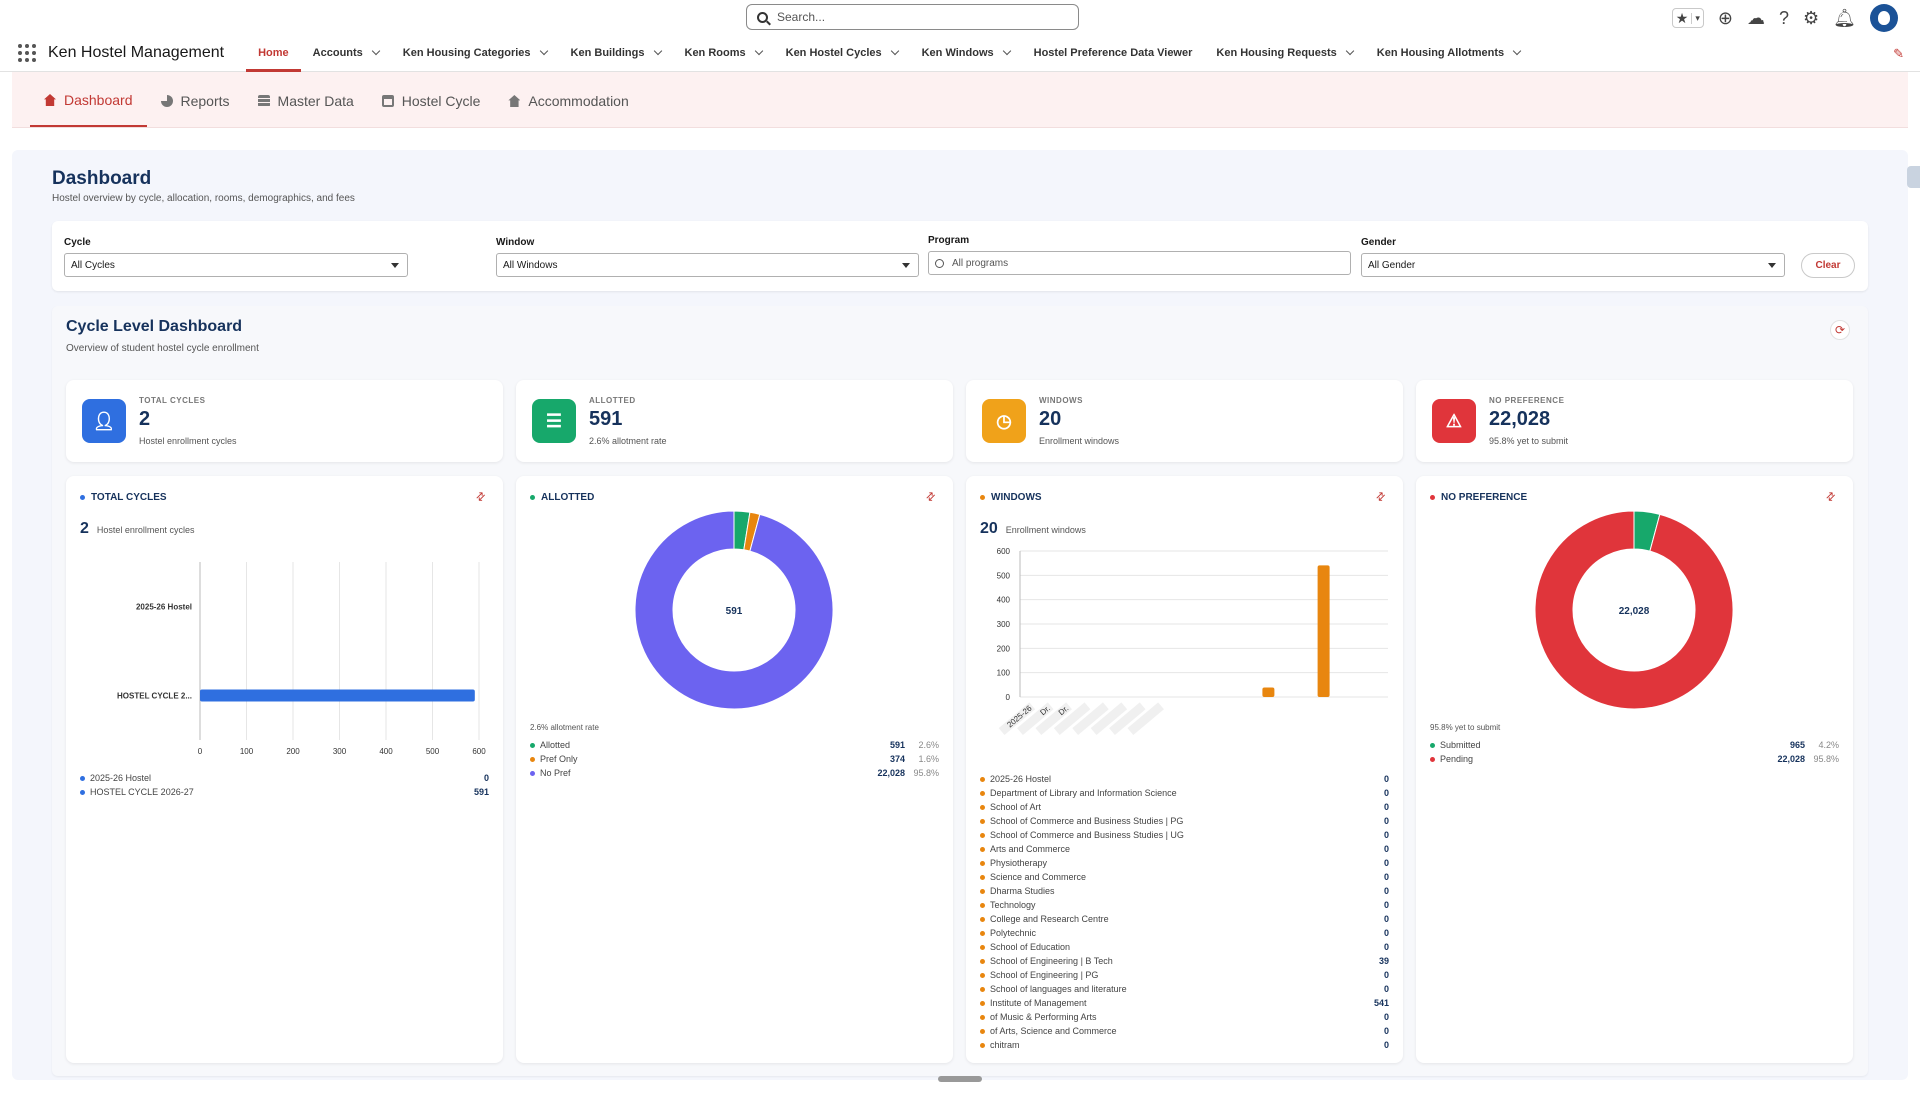  What do you see at coordinates (532, 497) in the screenshot?
I see `series-dot` at bounding box center [532, 497].